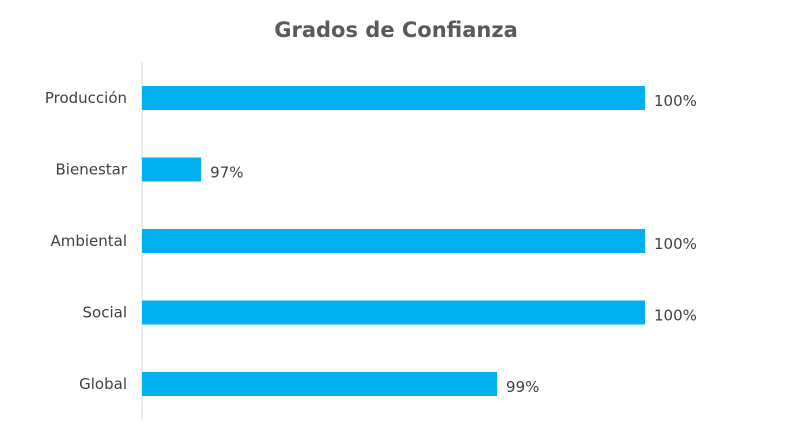 The height and width of the screenshot is (446, 792). I want to click on data-label-2: 100%, so click(675, 244).